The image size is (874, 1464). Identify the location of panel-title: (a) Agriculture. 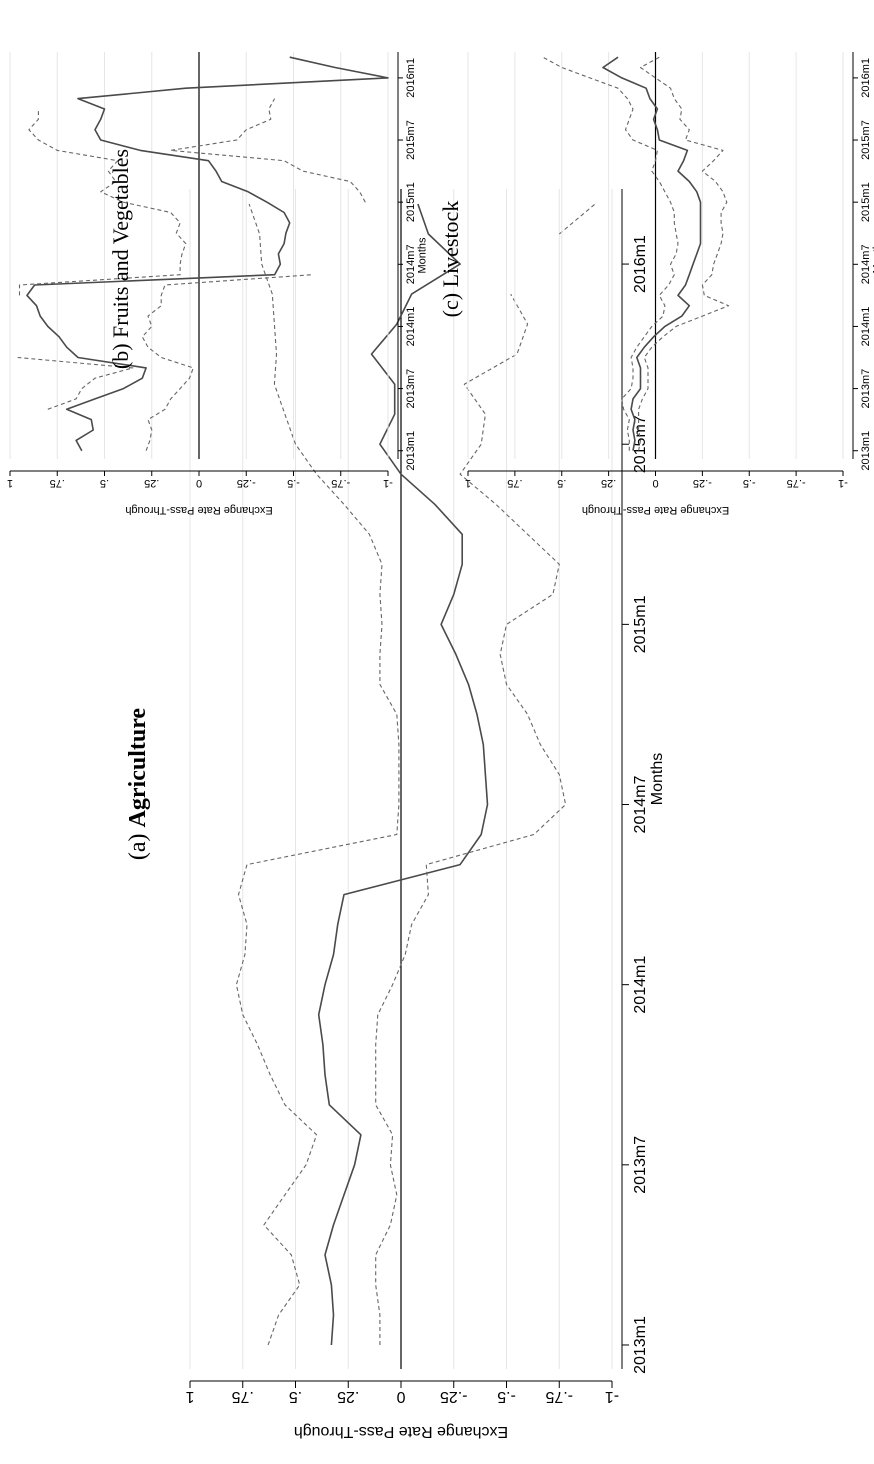
(138, 784).